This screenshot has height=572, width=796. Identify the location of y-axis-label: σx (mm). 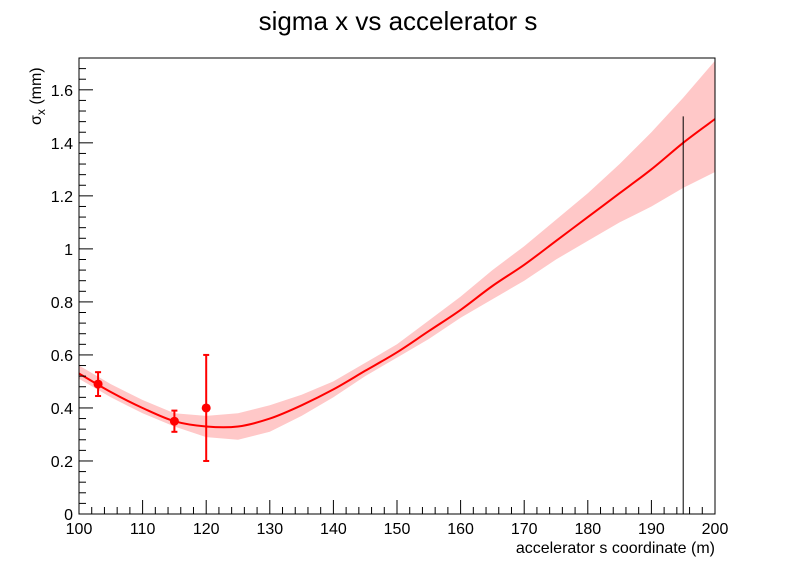
(38, 96).